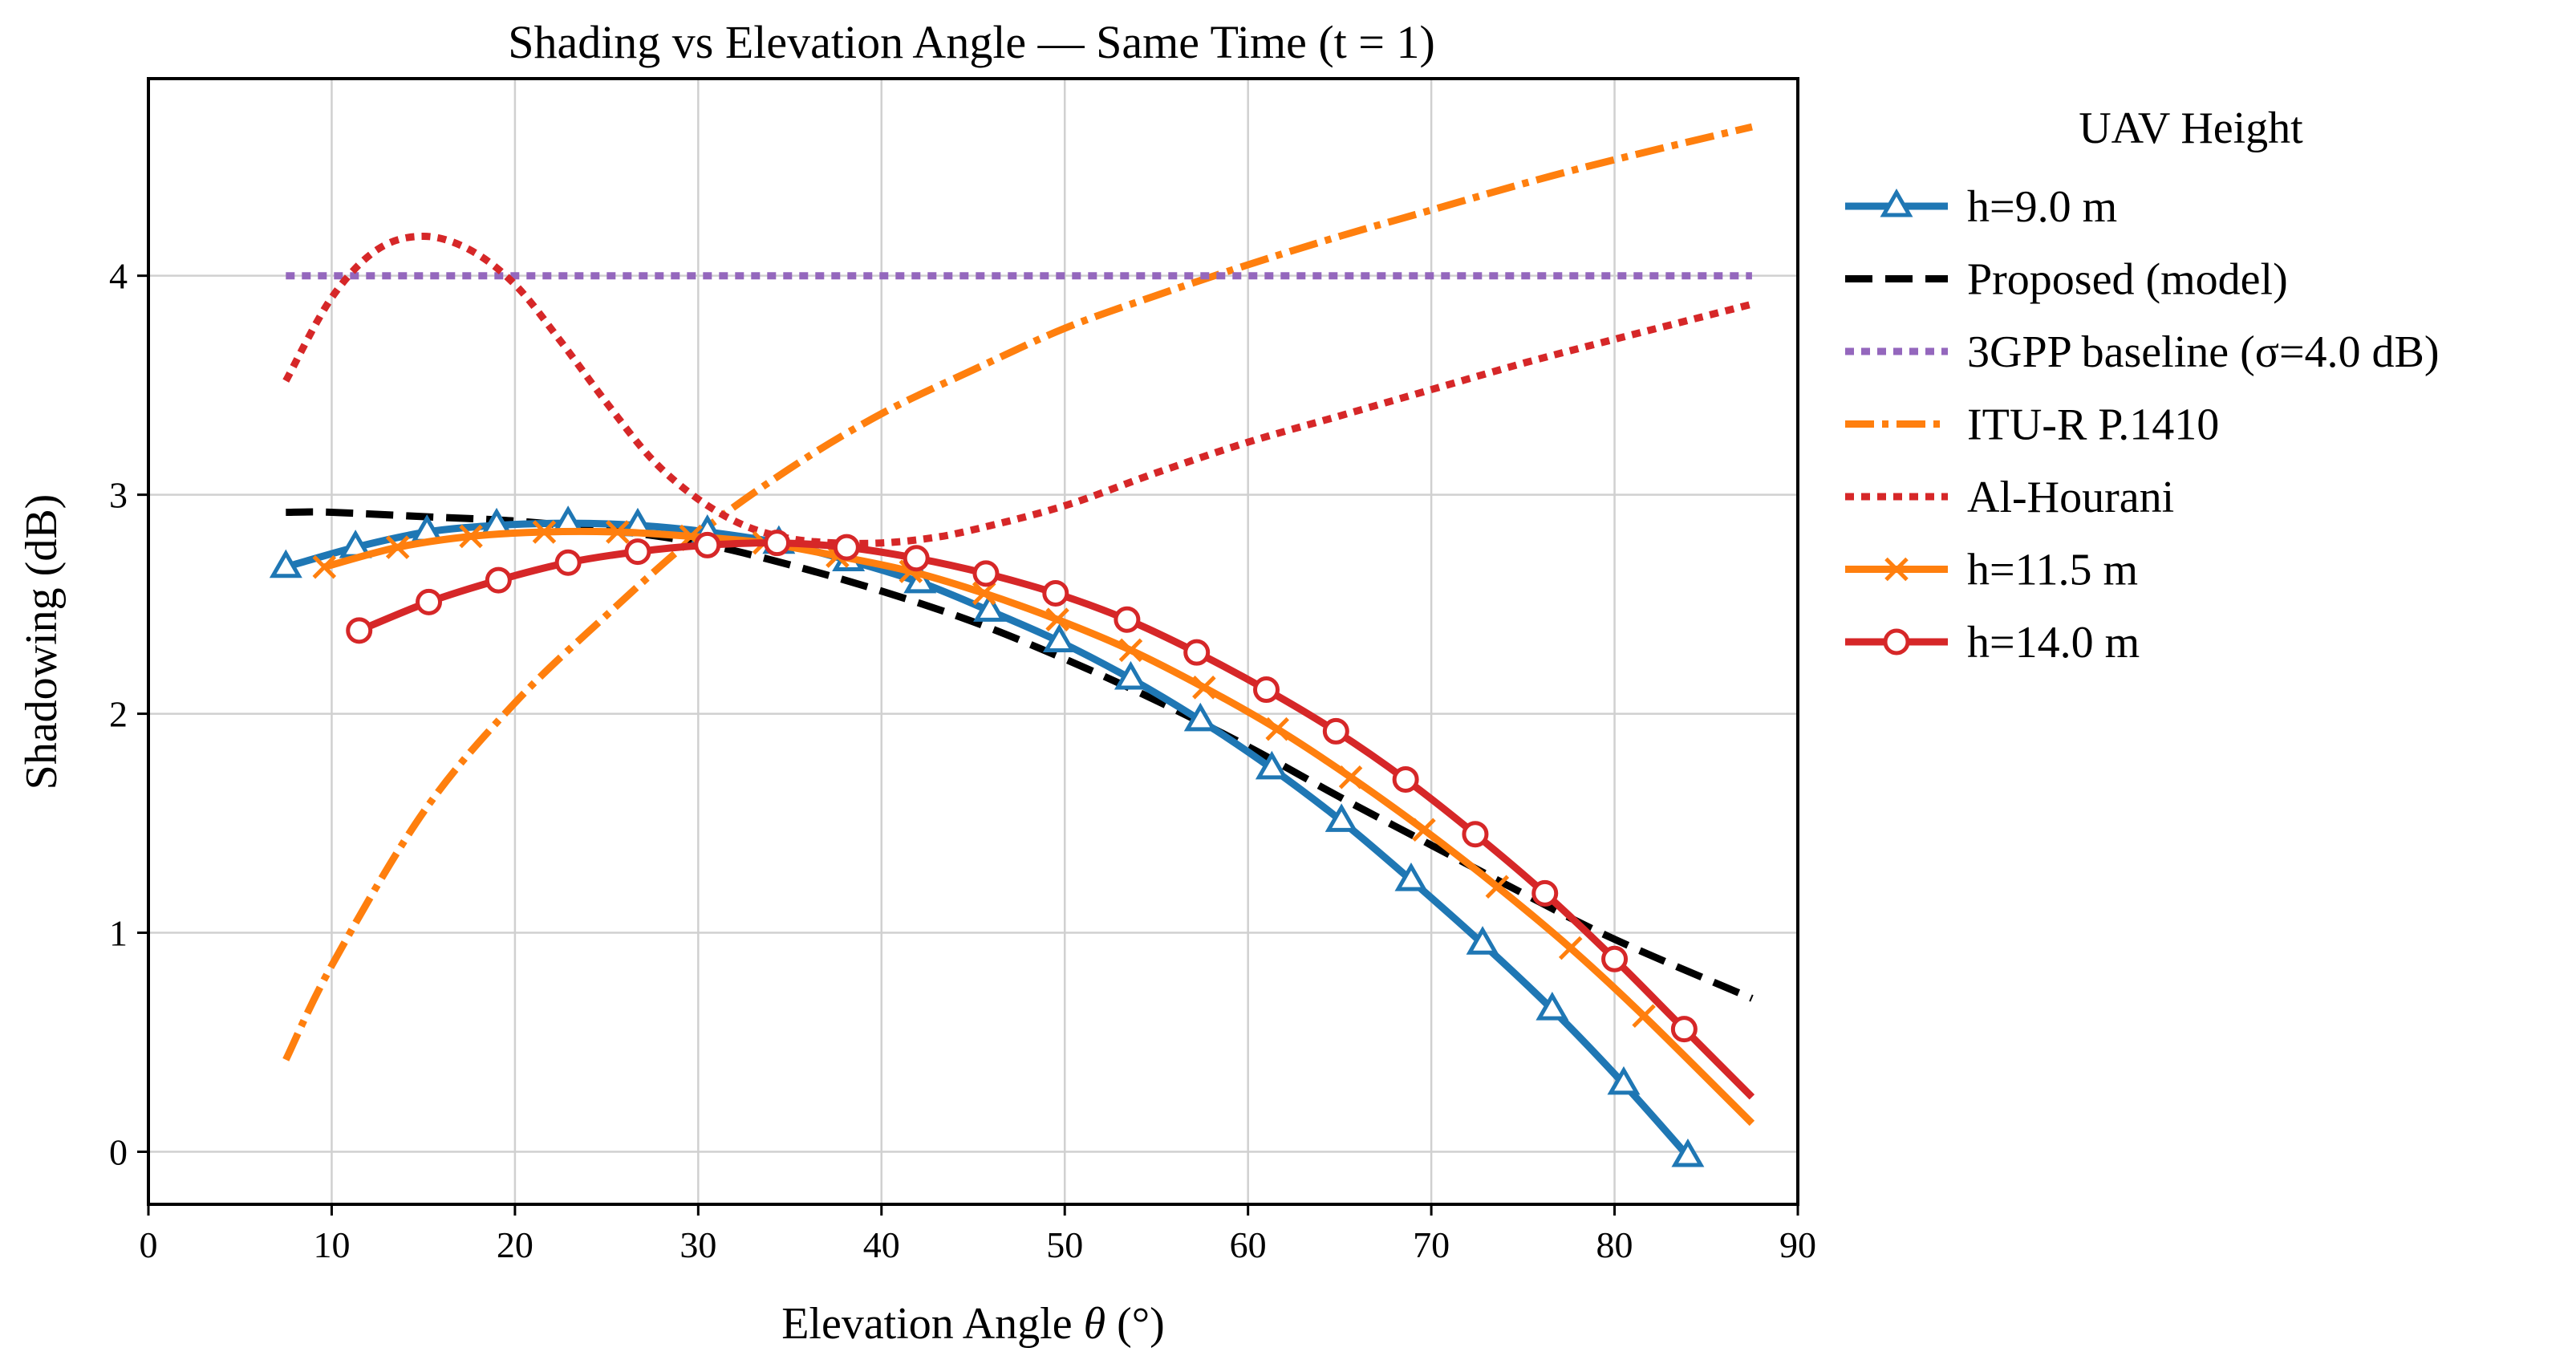 The height and width of the screenshot is (1372, 2576). What do you see at coordinates (697, 1245) in the screenshot?
I see `x-tick-label: 30` at bounding box center [697, 1245].